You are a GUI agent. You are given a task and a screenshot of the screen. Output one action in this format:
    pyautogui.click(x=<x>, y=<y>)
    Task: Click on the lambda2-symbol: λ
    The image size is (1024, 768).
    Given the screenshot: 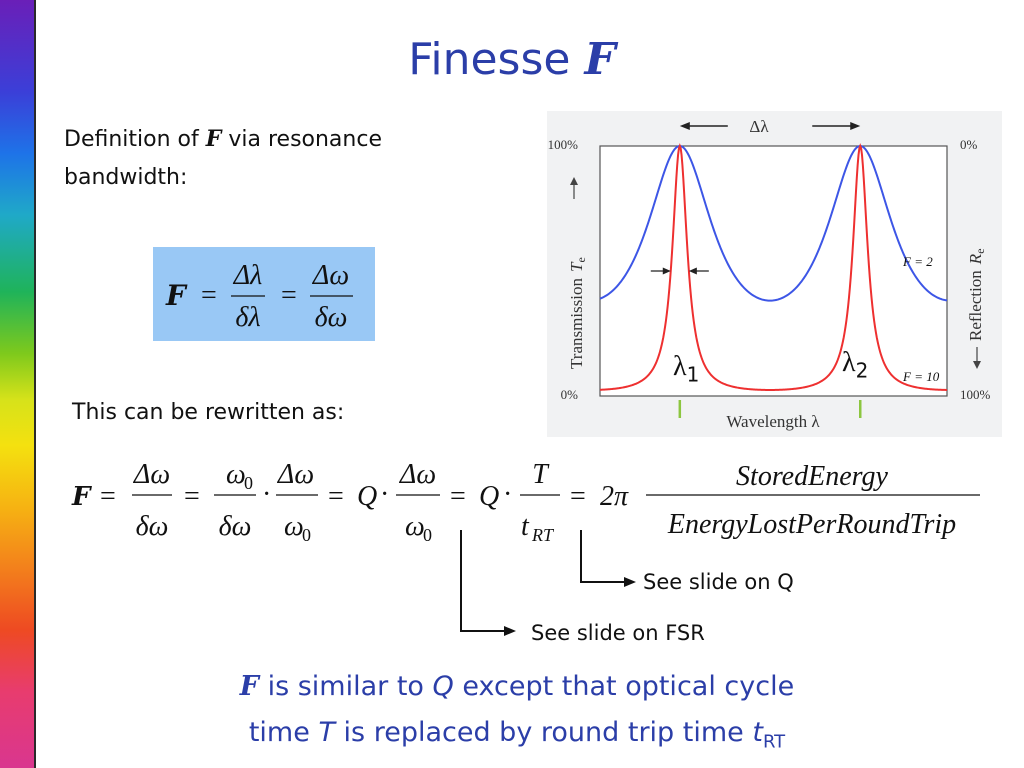 What is the action you would take?
    pyautogui.click(x=849, y=362)
    